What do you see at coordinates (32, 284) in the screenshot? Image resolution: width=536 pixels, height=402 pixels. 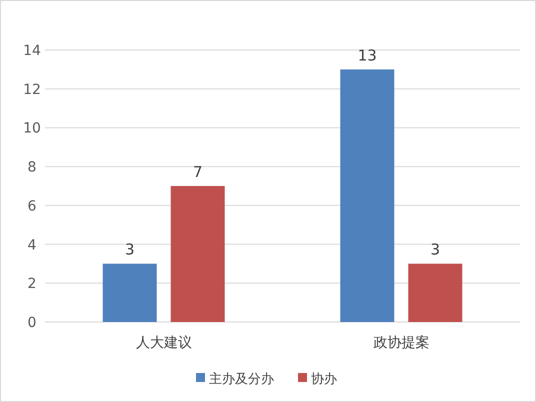 I see `y-tick-label: 2` at bounding box center [32, 284].